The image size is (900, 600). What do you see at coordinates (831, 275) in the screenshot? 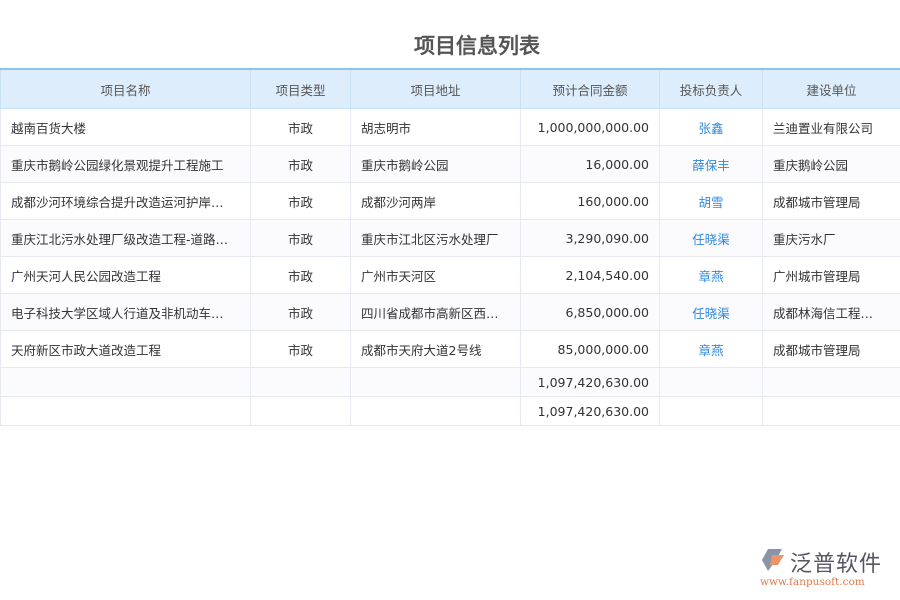
I see `cell-construction-unit: 广州城市管理局` at bounding box center [831, 275].